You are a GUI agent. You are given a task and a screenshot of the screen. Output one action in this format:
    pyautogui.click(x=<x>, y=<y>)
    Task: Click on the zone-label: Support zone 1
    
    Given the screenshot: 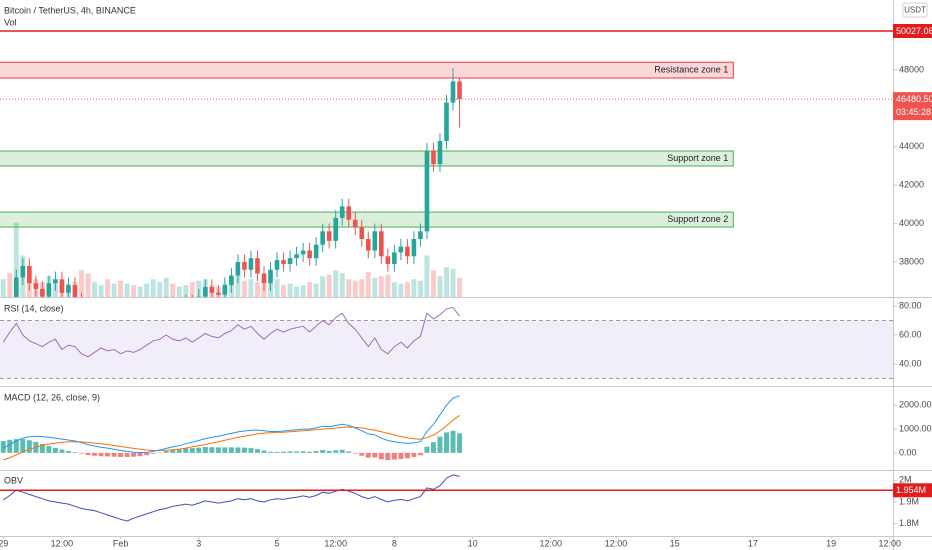 What is the action you would take?
    pyautogui.click(x=697, y=158)
    